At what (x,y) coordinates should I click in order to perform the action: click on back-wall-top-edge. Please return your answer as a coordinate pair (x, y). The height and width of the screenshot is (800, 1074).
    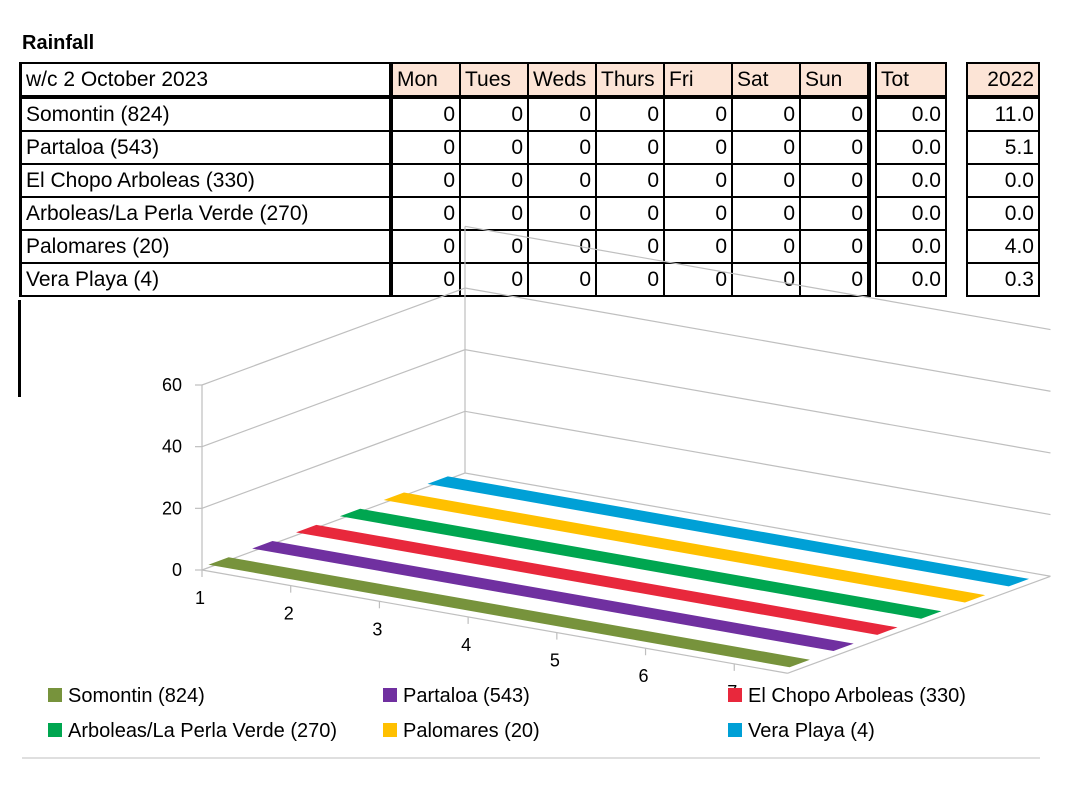
    Looking at the image, I should click on (757, 278).